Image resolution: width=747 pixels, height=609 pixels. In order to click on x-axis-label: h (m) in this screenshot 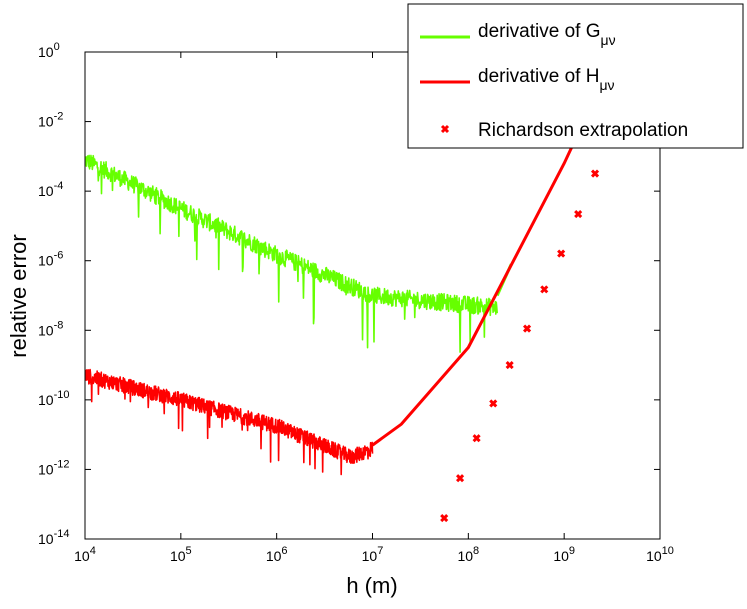, I will do `click(371, 585)`.